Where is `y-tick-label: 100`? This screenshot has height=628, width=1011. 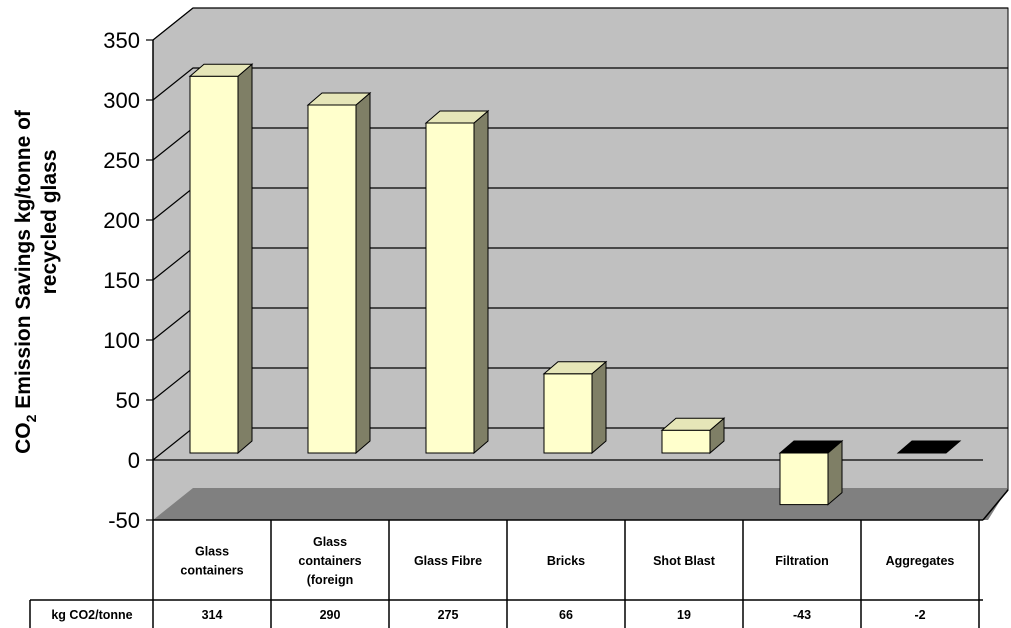
y-tick-label: 100 is located at coordinates (121, 340).